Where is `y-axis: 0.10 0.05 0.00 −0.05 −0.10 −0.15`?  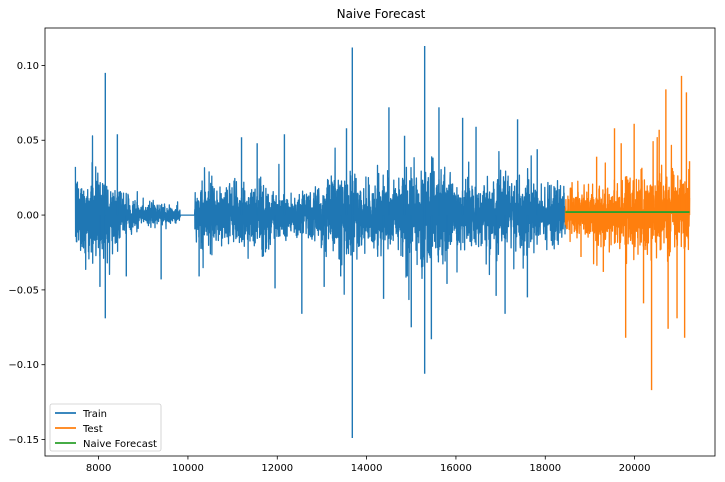 y-axis: 0.10 0.05 0.00 −0.05 −0.10 −0.15 is located at coordinates (26, 253).